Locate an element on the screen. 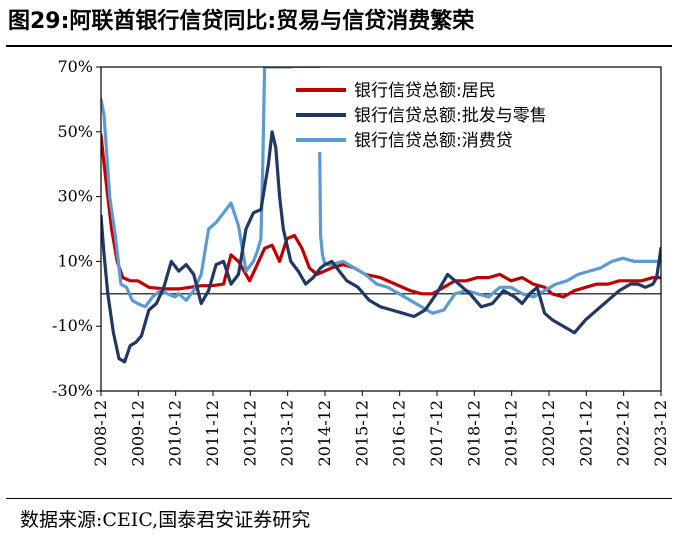  x-tick-label: 2022-12 is located at coordinates (623, 433).